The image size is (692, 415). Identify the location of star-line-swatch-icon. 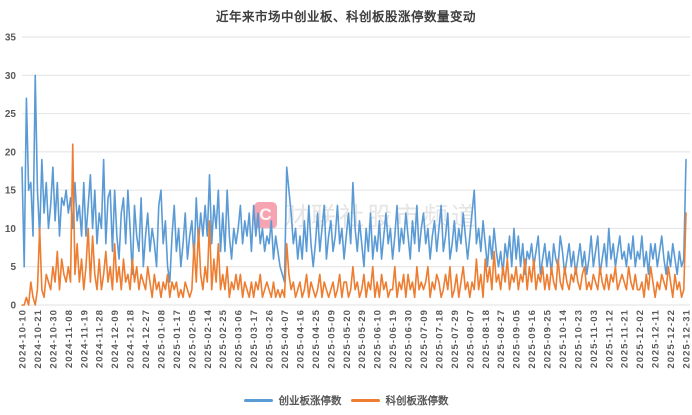
(365, 400).